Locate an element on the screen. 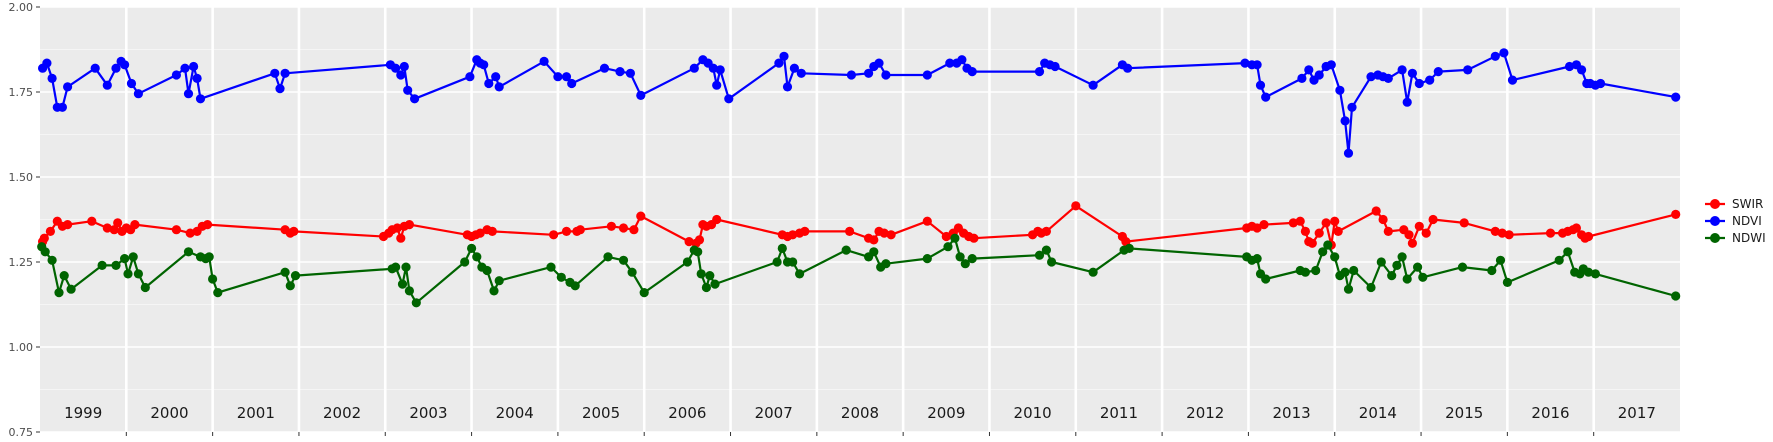 This screenshot has width=1773, height=442. legend-label: NDWI is located at coordinates (1749, 238).